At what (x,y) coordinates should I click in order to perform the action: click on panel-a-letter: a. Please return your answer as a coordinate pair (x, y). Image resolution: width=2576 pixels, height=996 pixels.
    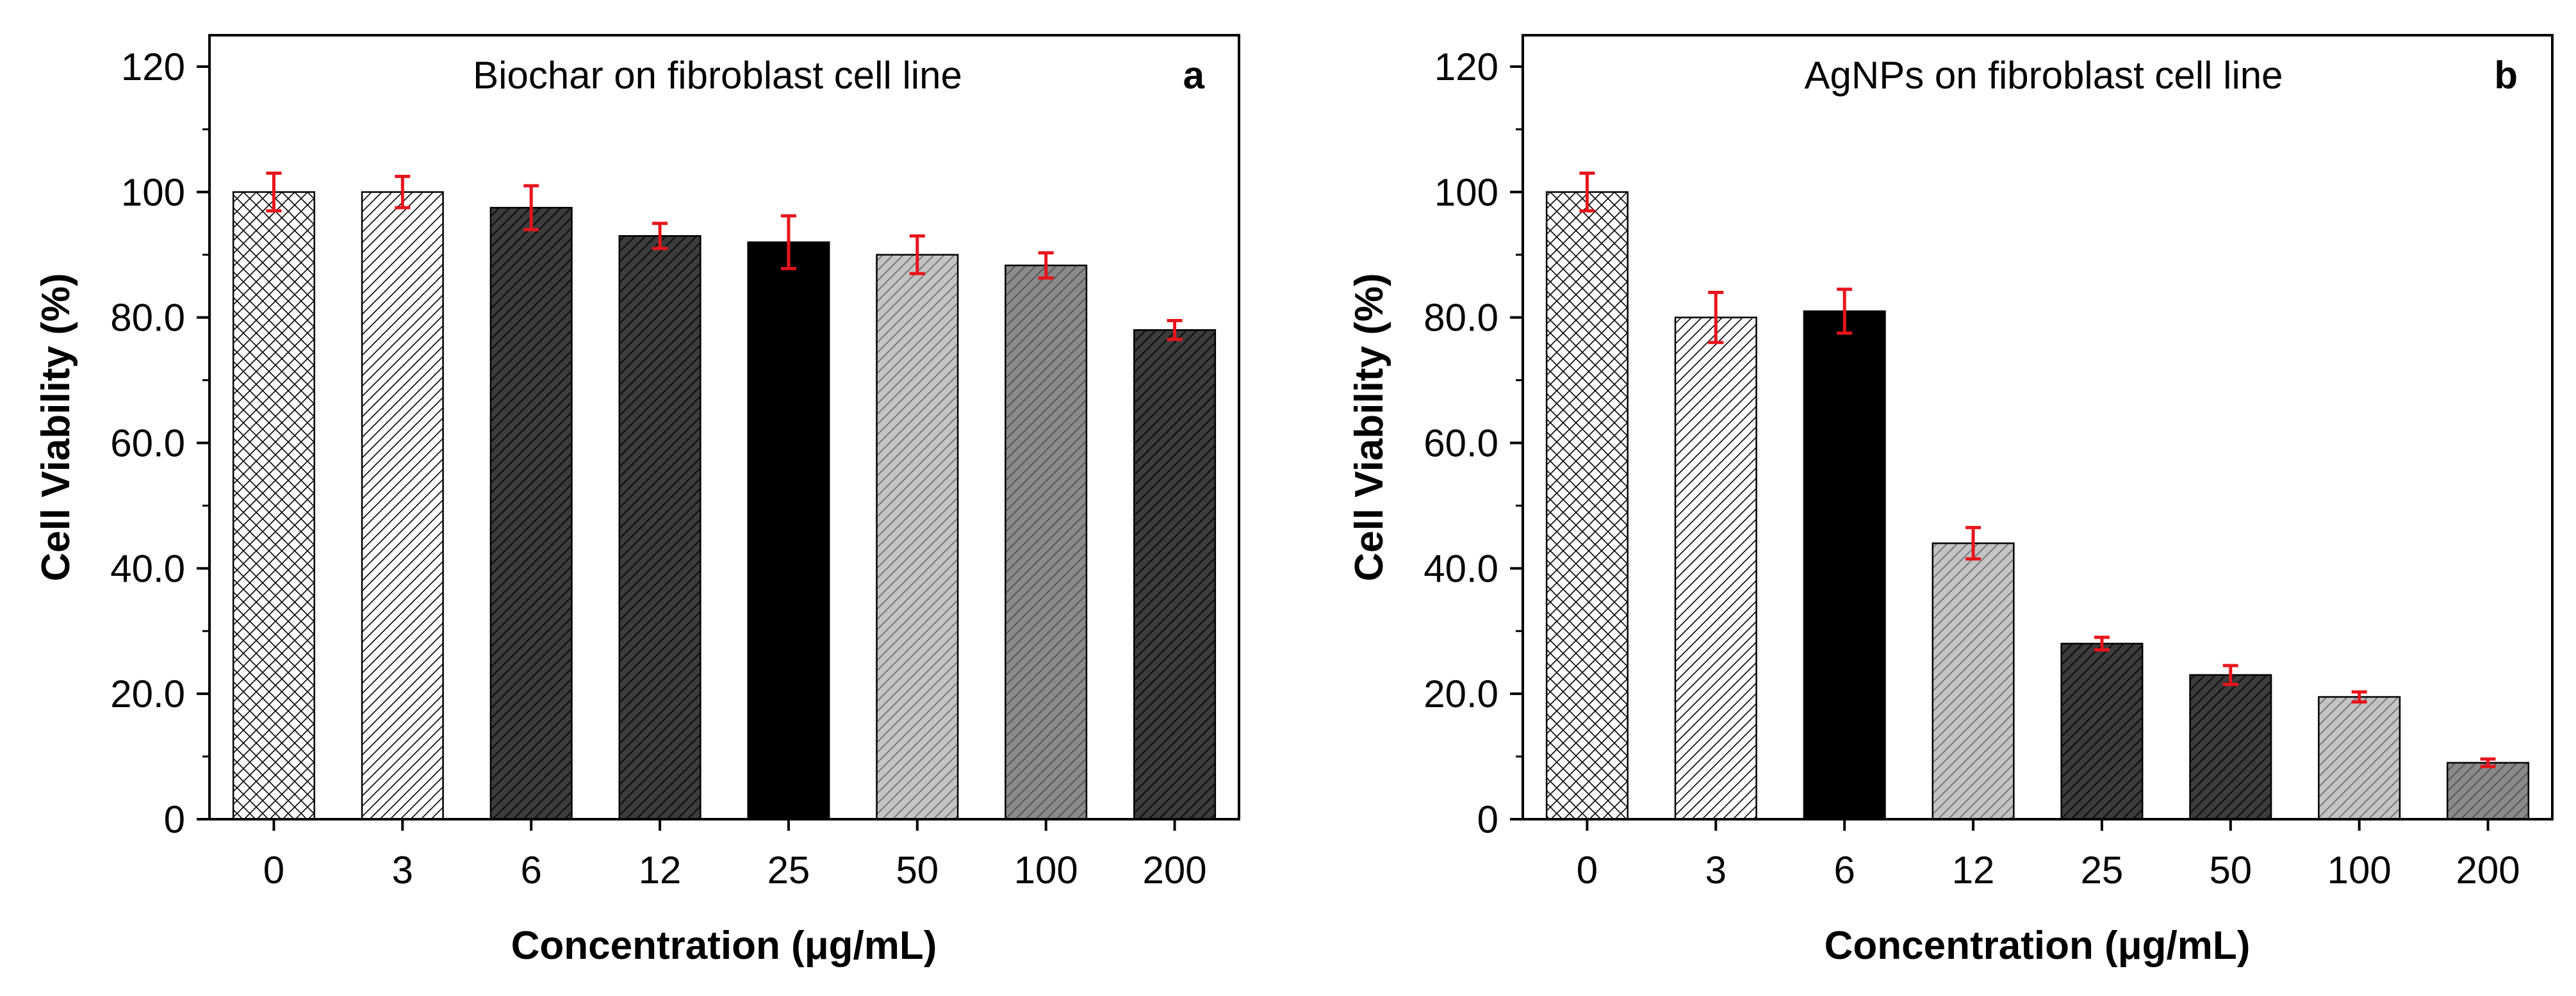
    Looking at the image, I should click on (1194, 76).